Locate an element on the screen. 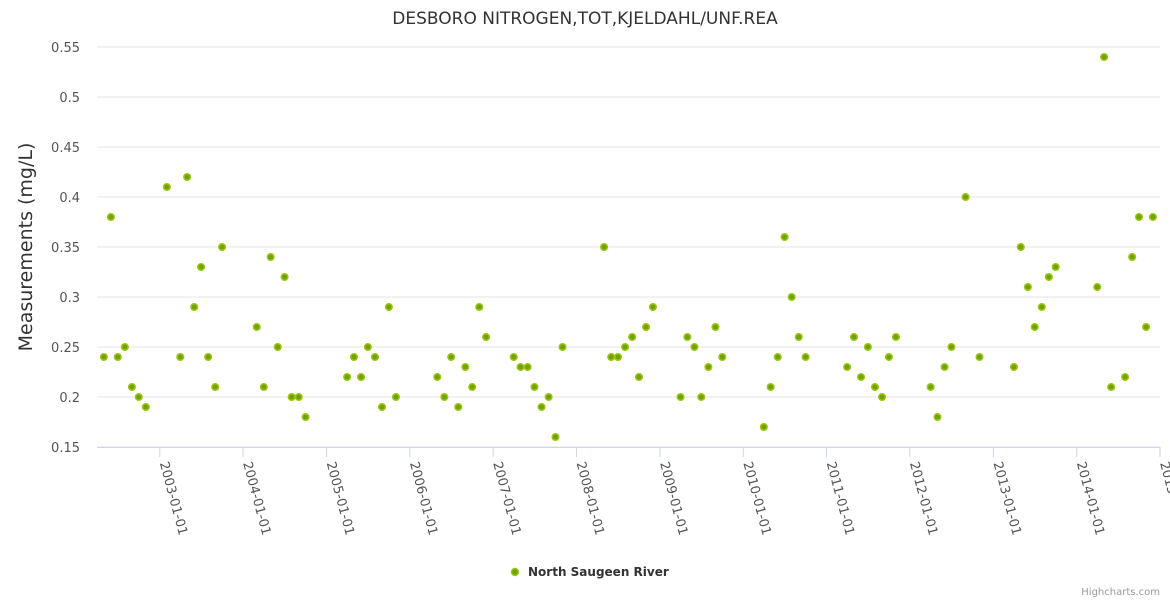 The width and height of the screenshot is (1170, 600). legend: North Saugeen River is located at coordinates (589, 572).